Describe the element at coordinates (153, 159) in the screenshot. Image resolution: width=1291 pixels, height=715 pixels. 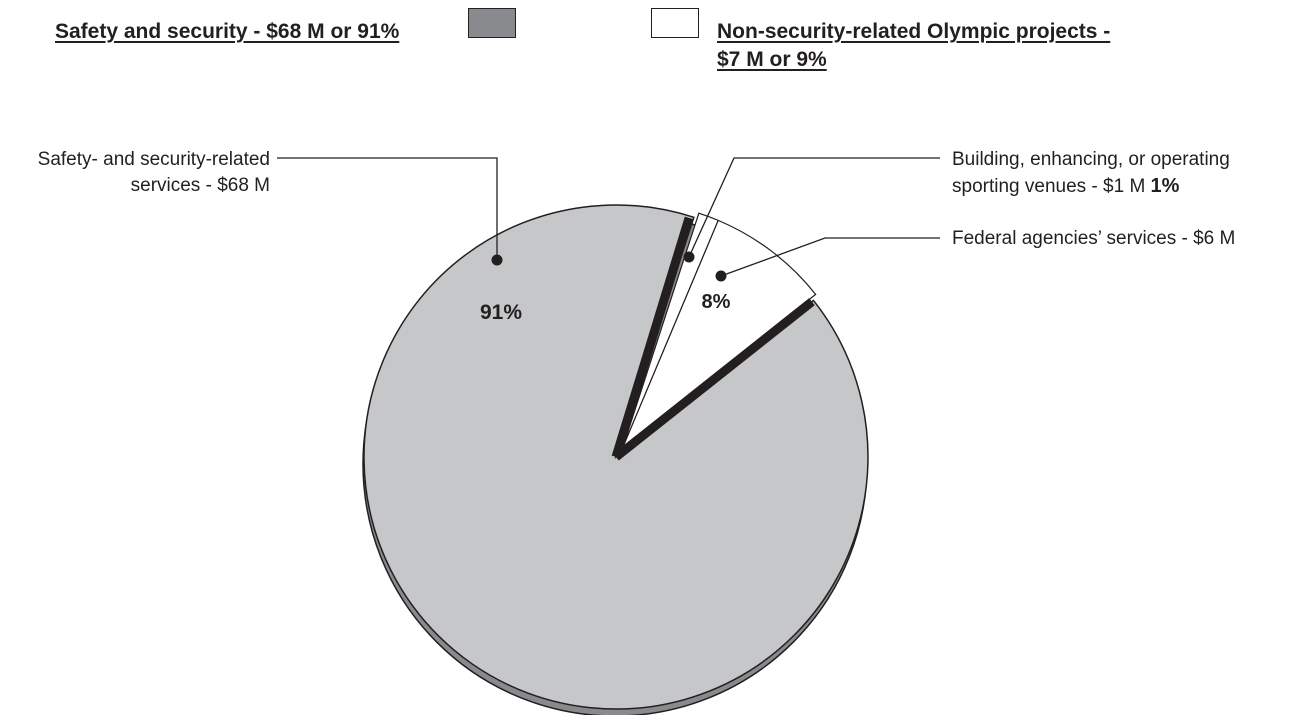
I see `callout-safety-line1: Safety- and security-related` at that location.